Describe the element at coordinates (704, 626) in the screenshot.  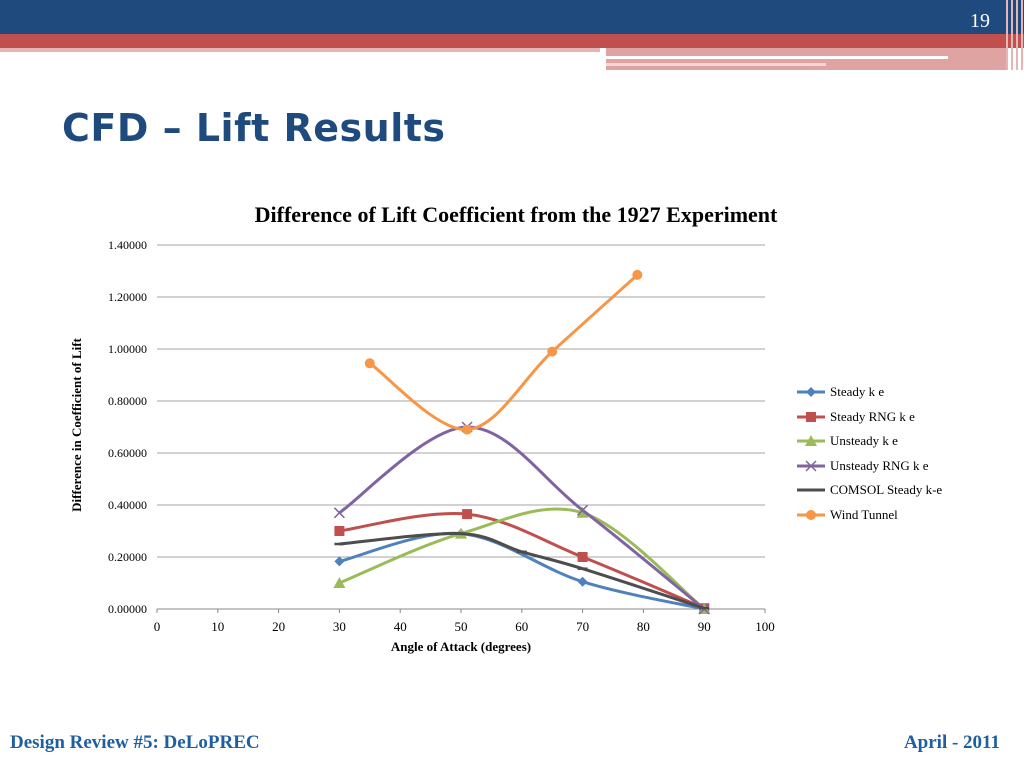
I see `x-tick-label: 90` at that location.